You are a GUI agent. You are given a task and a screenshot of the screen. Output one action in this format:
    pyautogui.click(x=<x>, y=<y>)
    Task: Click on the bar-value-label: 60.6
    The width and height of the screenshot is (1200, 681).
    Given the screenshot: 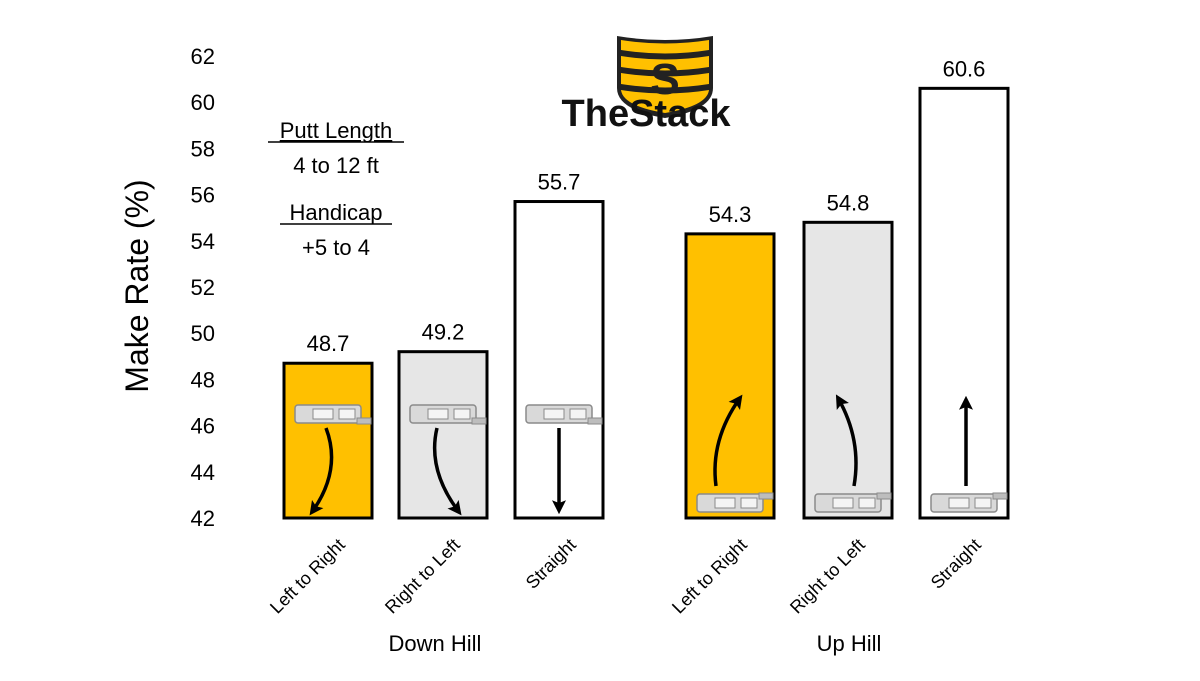 What is the action you would take?
    pyautogui.click(x=964, y=68)
    